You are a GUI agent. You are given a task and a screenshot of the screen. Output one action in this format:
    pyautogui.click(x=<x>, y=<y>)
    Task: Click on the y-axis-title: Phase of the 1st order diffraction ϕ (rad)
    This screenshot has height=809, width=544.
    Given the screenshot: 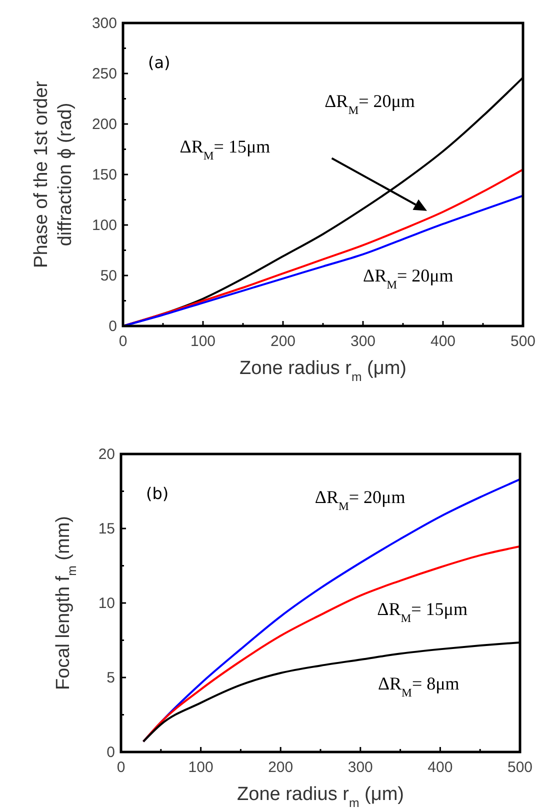 What is the action you would take?
    pyautogui.click(x=53, y=174)
    